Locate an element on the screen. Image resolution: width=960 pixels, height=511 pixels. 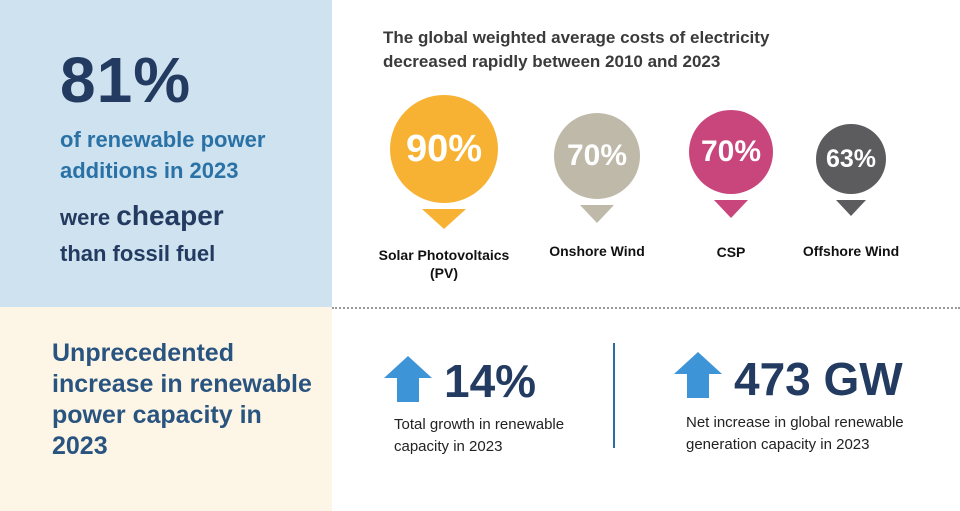
headline-emphasis: cheaper is located at coordinates (170, 215).